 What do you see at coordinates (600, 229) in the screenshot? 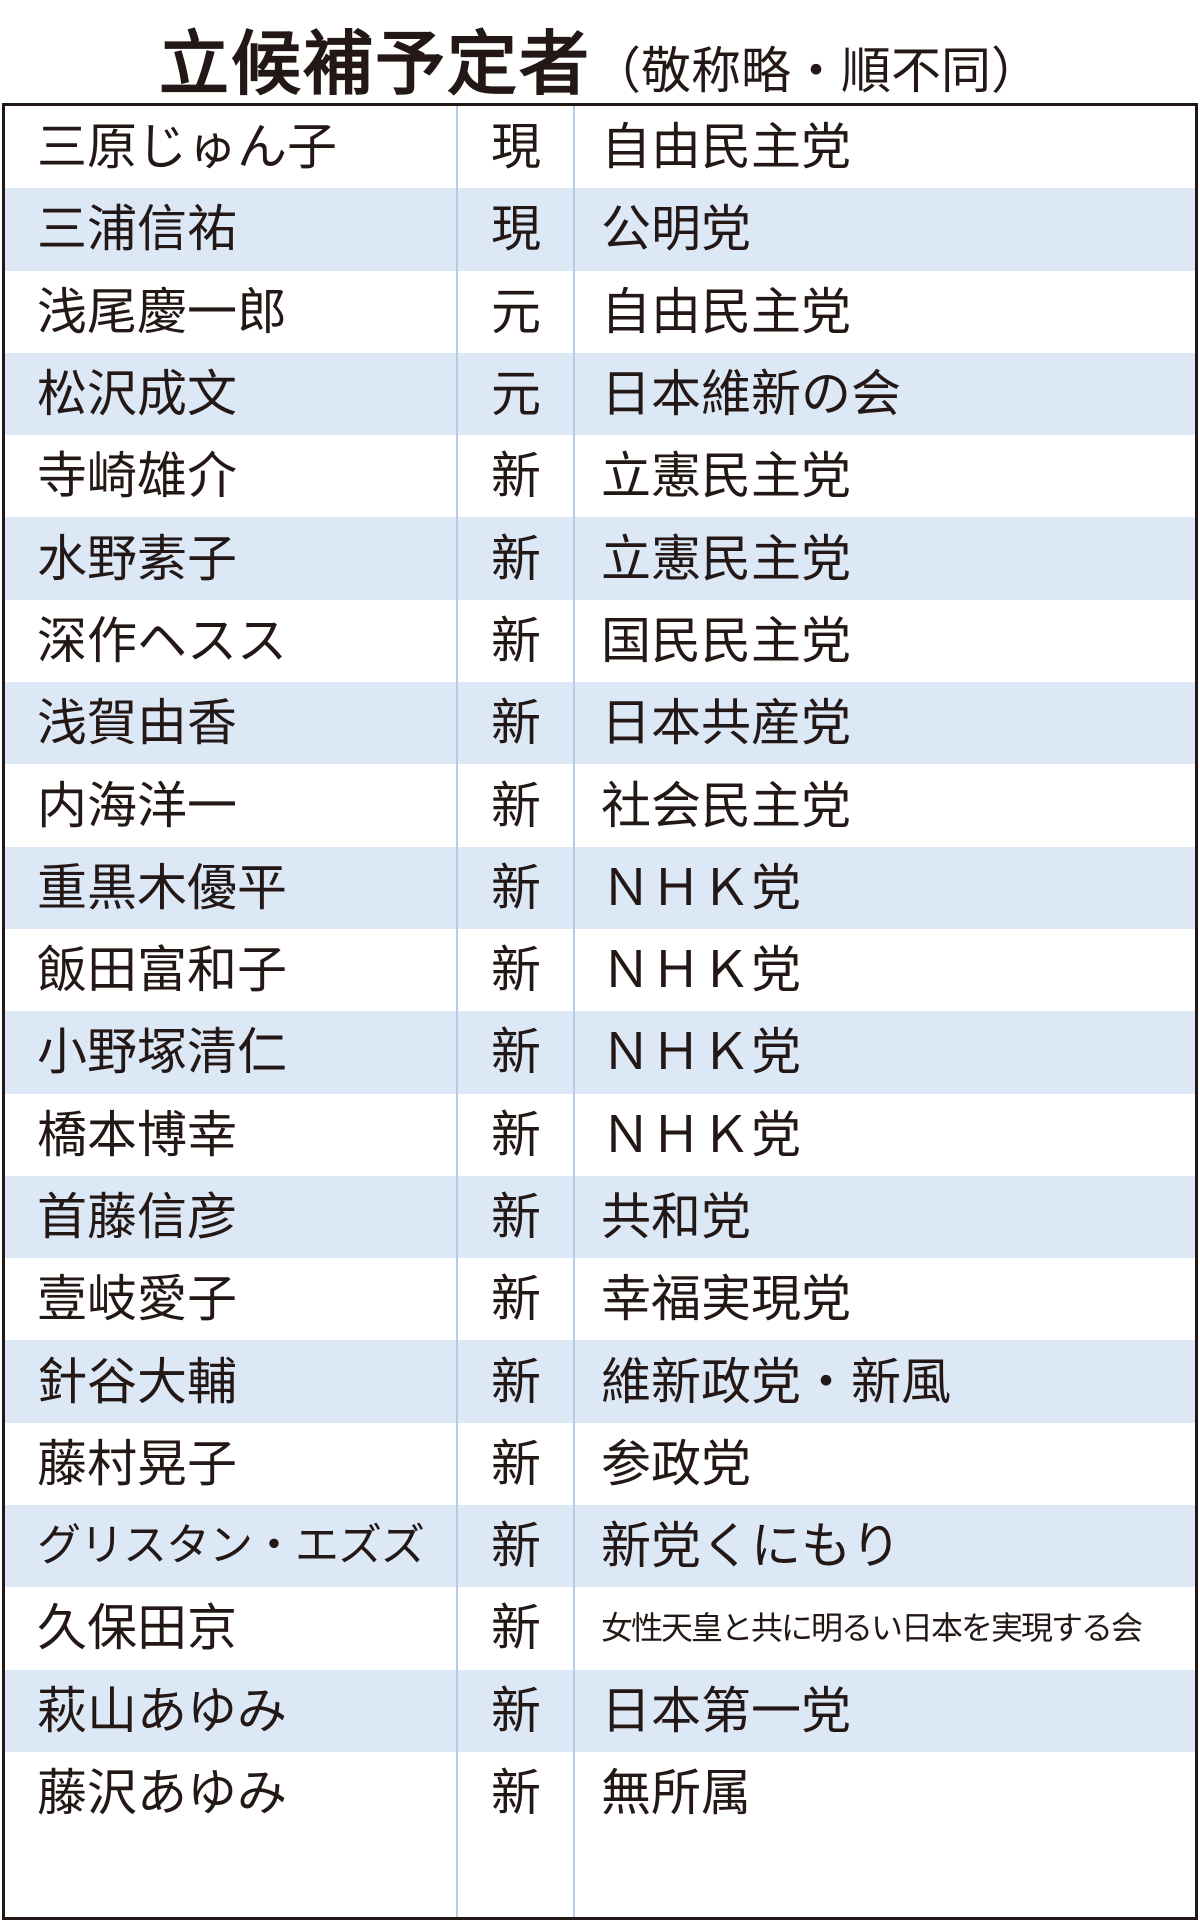
I see `table-row: 三浦信祐 現 公明党` at bounding box center [600, 229].